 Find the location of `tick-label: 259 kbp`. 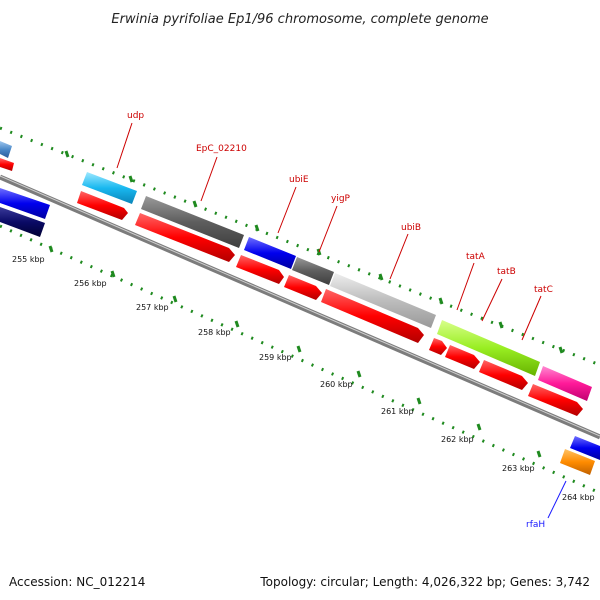

tick-label: 259 kbp is located at coordinates (275, 357).